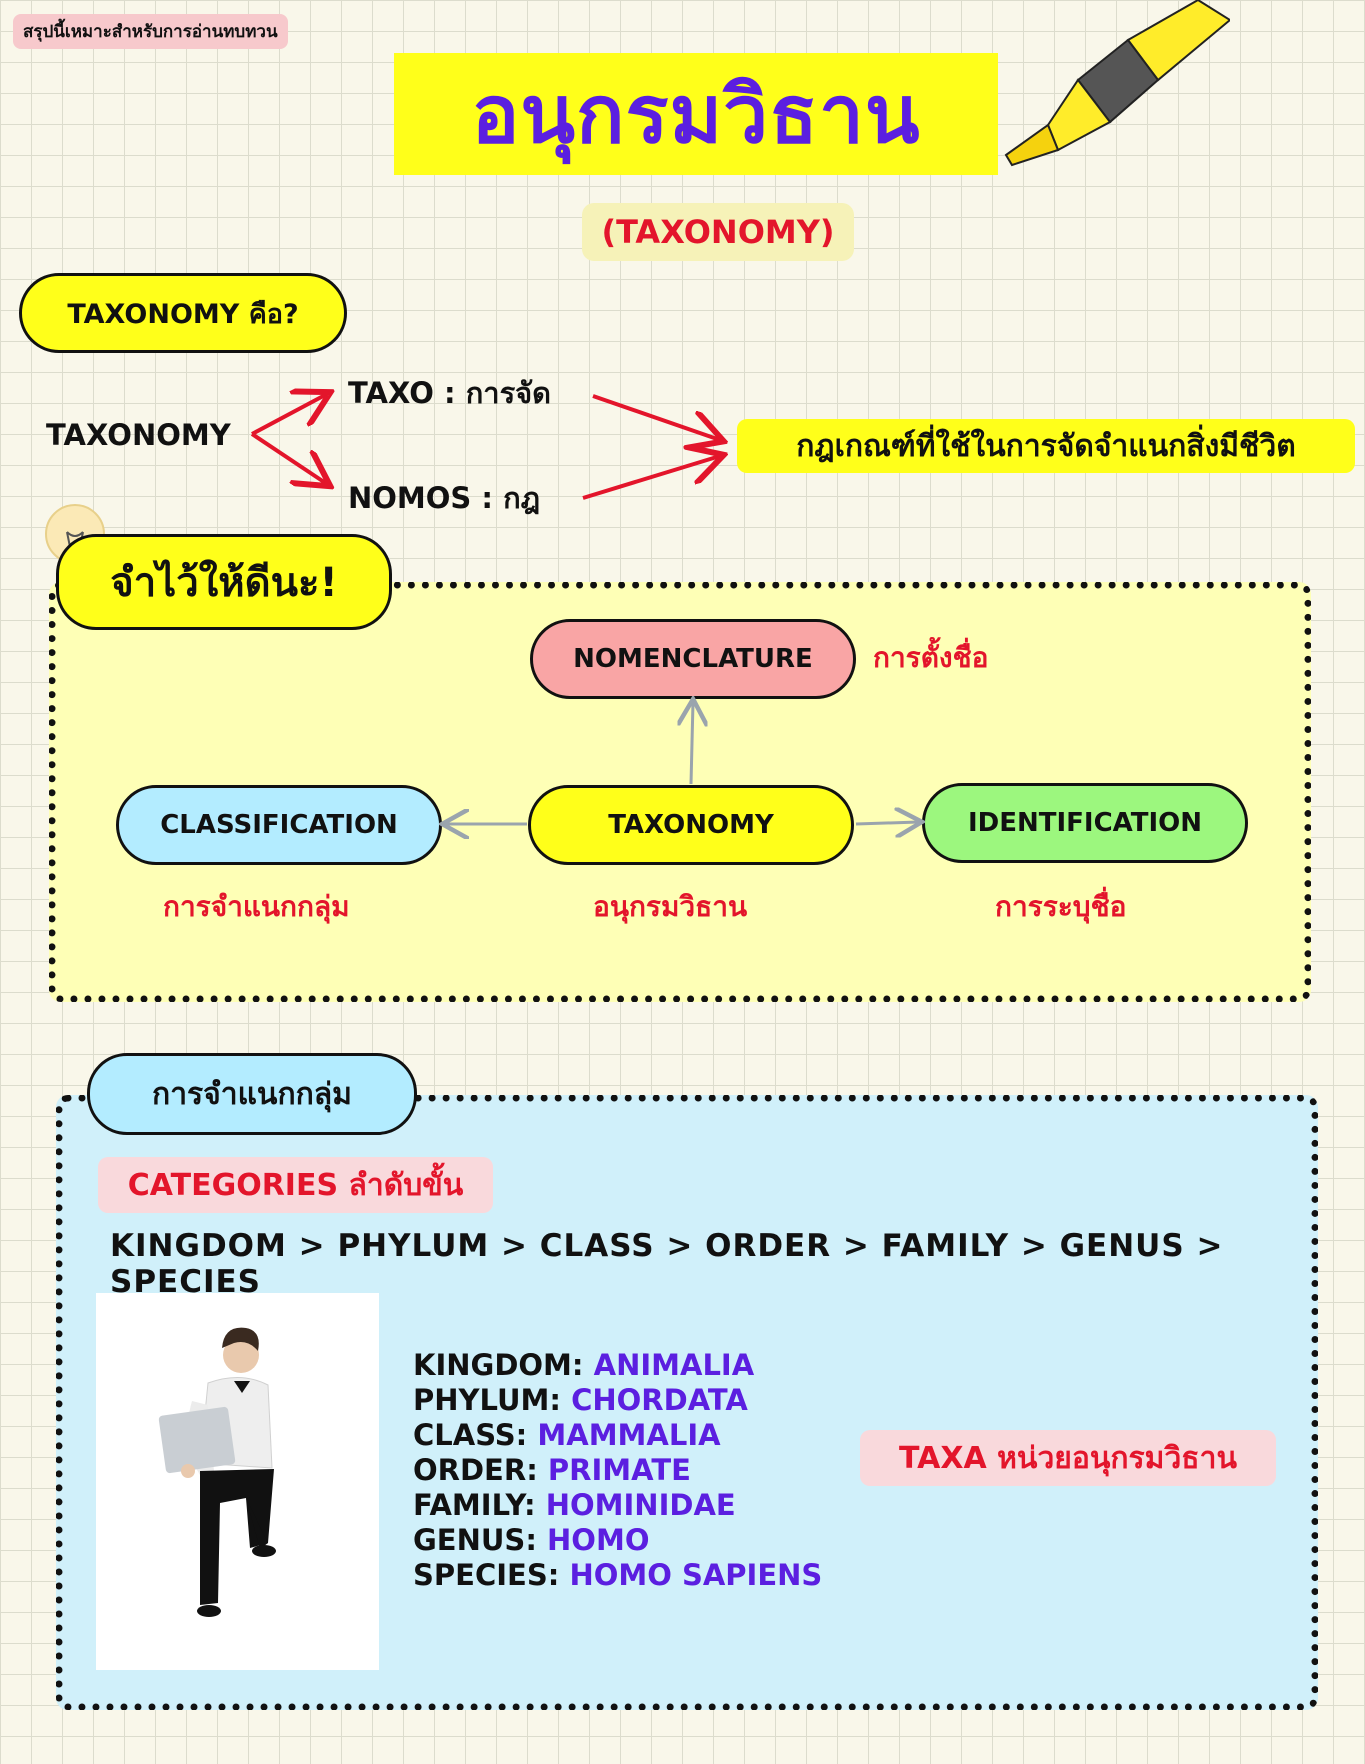  I want to click on node-classification-label: CLASSIFICATION, so click(279, 825).